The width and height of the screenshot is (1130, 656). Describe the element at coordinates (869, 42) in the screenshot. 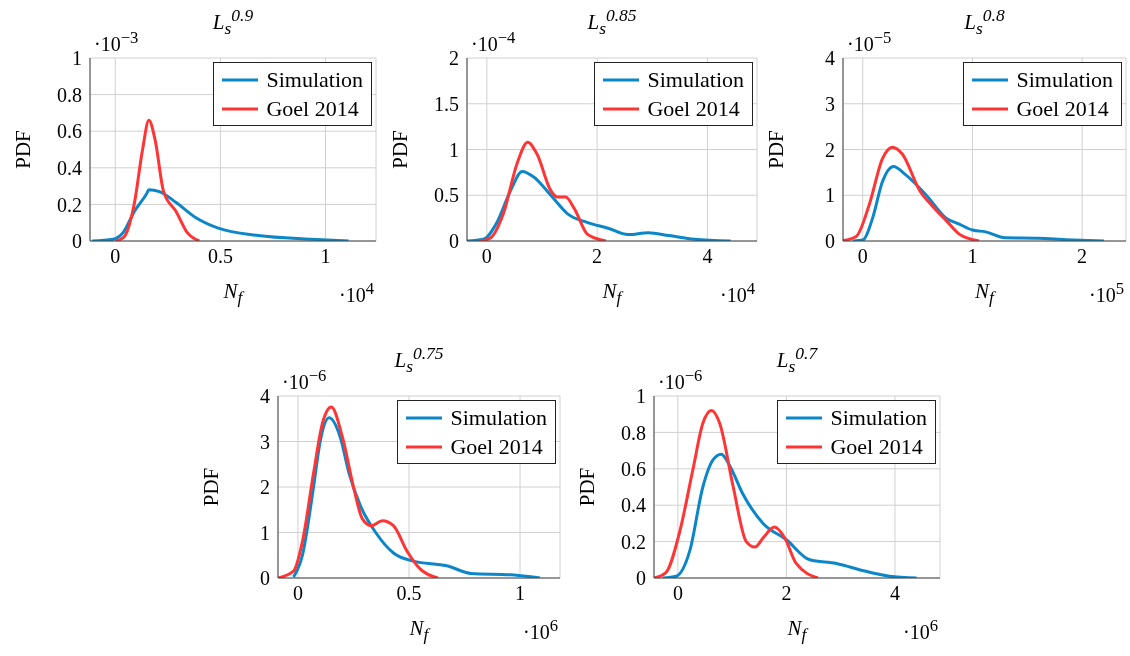

I see `text: ·10$^{−5}$` at that location.